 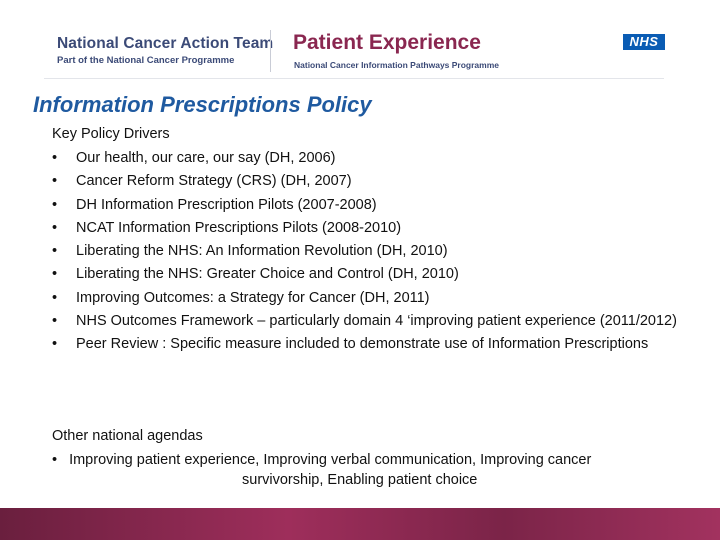 What do you see at coordinates (214, 181) in the screenshot?
I see `list-item-text: Cancer Reform Strategy (CRS) (DH, 2007)` at bounding box center [214, 181].